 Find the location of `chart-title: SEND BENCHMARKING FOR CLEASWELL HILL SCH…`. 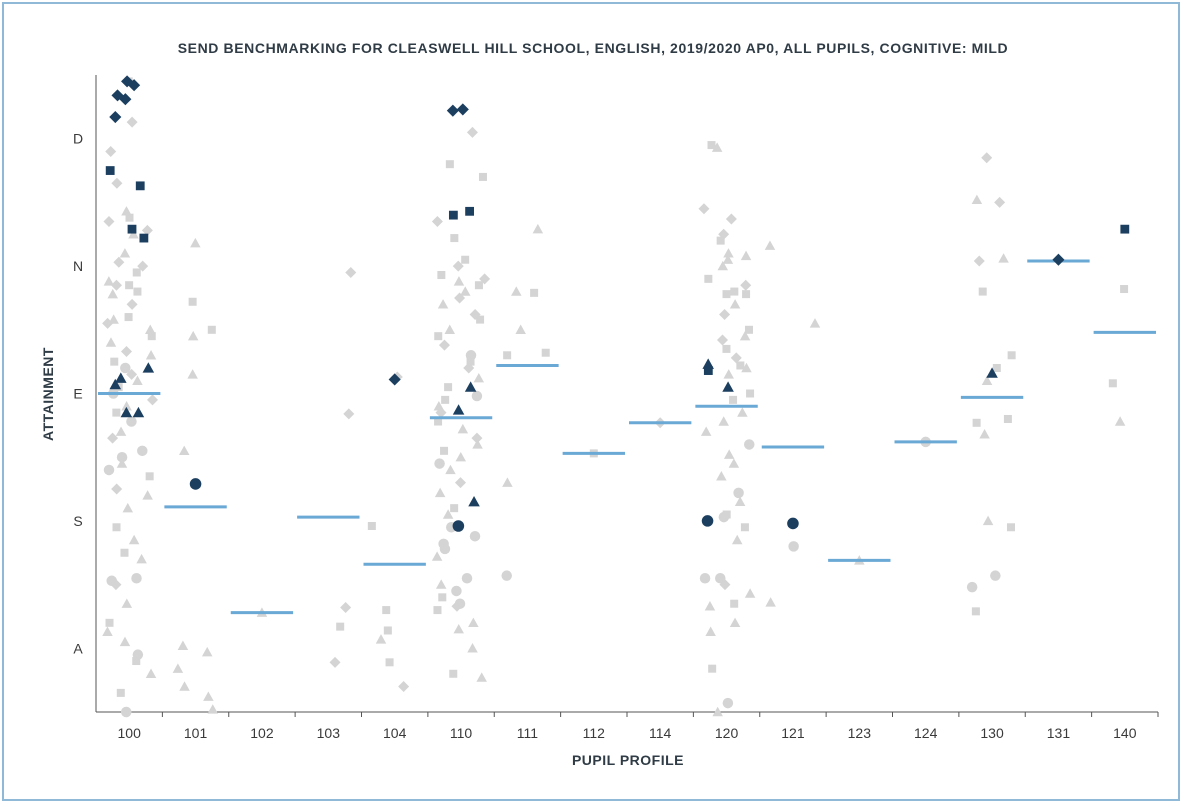

chart-title: SEND BENCHMARKING FOR CLEASWELL HILL SCH… is located at coordinates (593, 48).